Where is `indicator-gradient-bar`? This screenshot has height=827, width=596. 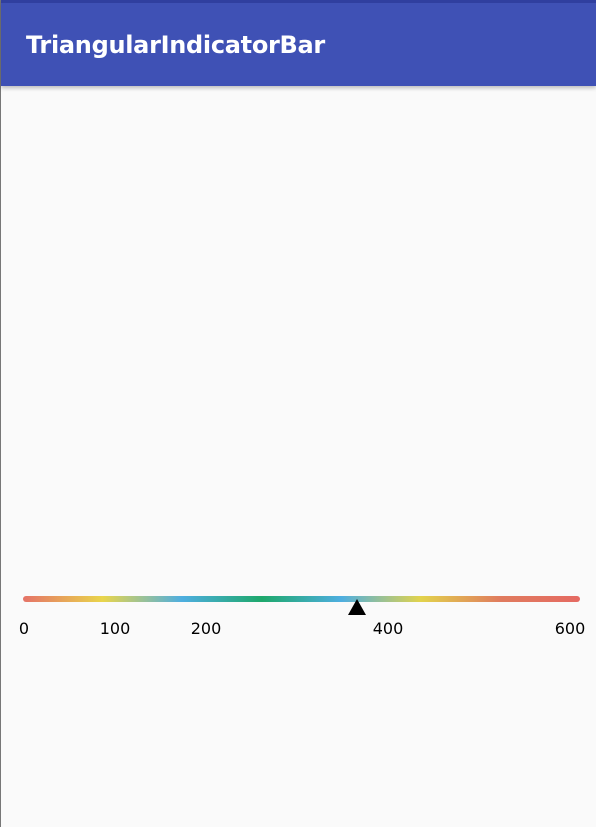 indicator-gradient-bar is located at coordinates (301, 599).